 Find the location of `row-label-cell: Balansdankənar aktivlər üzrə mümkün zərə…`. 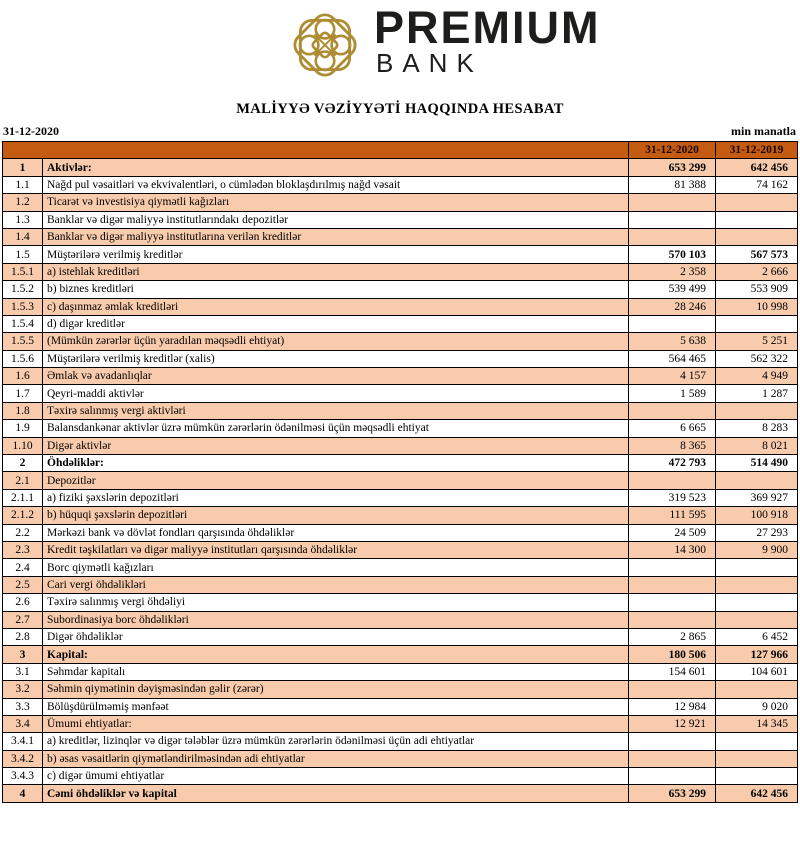

row-label-cell: Balansdankənar aktivlər üzrə mümkün zərə… is located at coordinates (335, 428).